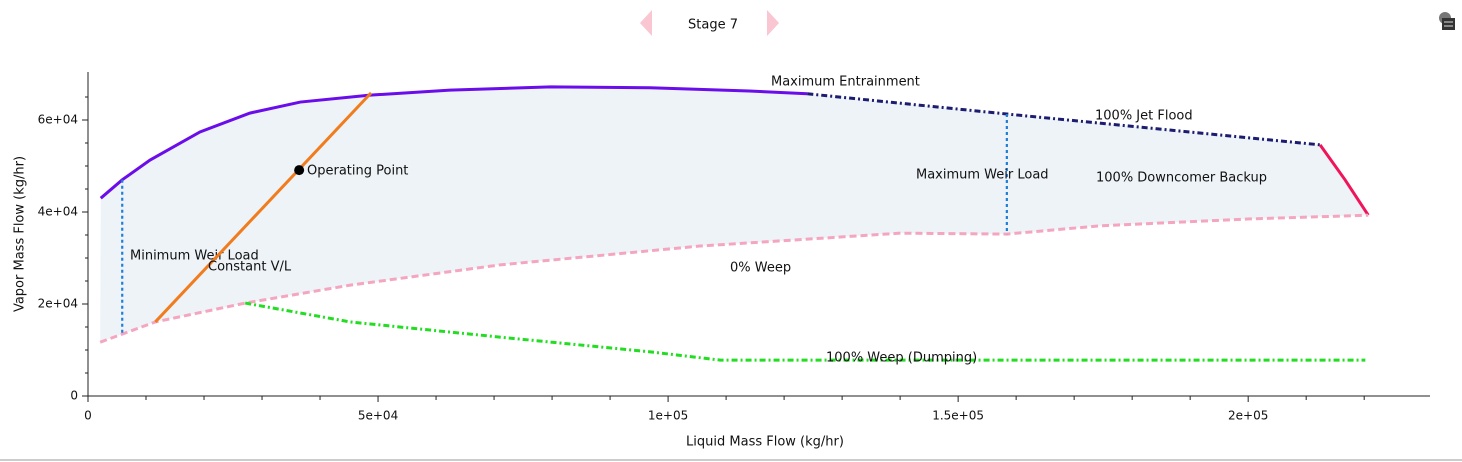 The height and width of the screenshot is (462, 1462). I want to click on settings-icon, so click(1447, 21).